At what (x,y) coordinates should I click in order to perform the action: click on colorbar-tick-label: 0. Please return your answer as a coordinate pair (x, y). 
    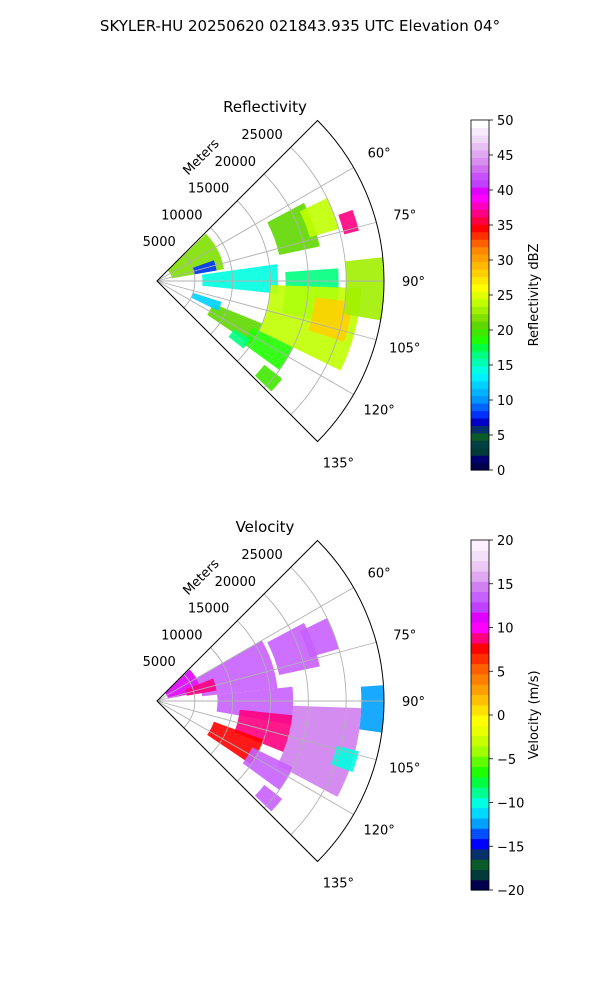
    Looking at the image, I should click on (501, 471).